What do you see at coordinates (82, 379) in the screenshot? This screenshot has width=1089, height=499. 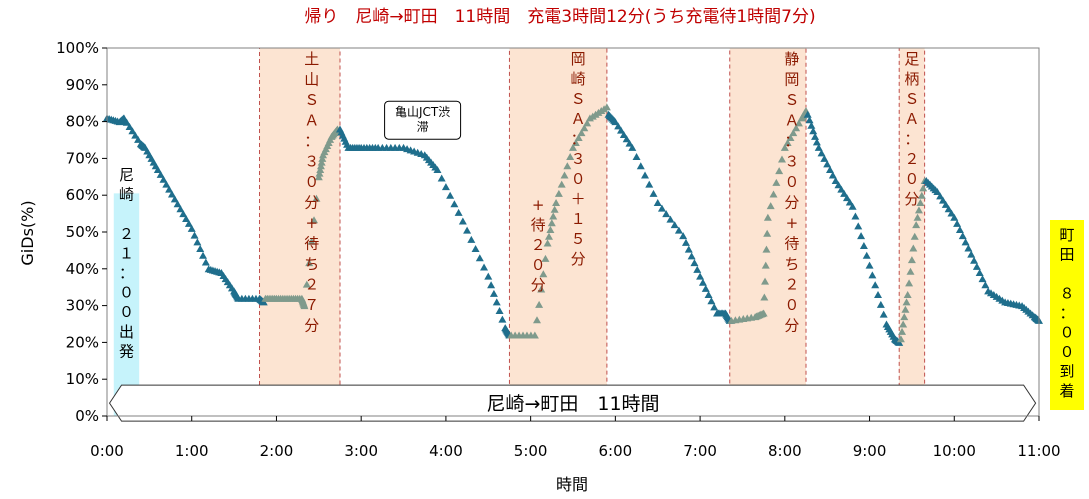 I see `y-tick-label: 10%` at bounding box center [82, 379].